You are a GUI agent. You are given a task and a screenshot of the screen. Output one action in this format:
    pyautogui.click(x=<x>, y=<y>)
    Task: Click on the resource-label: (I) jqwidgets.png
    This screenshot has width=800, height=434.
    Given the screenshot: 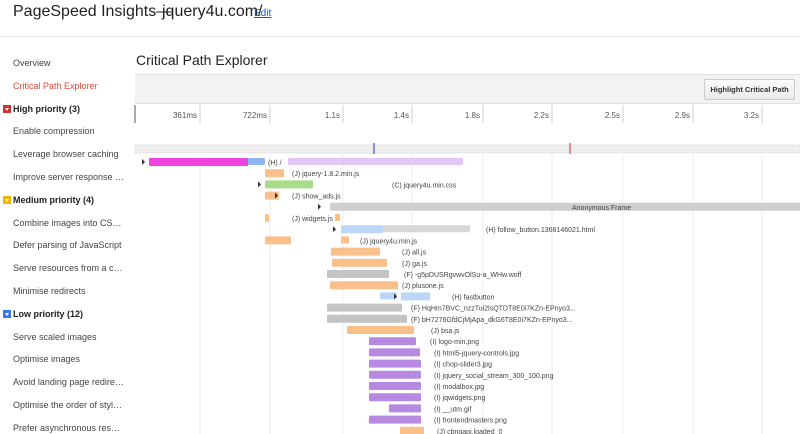 What is the action you would take?
    pyautogui.click(x=459, y=398)
    